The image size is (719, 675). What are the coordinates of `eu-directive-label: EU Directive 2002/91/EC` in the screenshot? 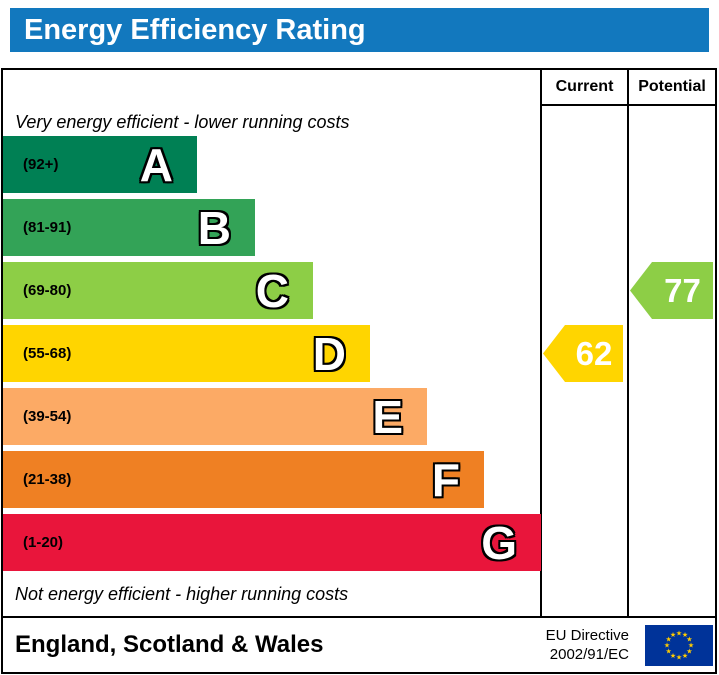 It's located at (587, 645).